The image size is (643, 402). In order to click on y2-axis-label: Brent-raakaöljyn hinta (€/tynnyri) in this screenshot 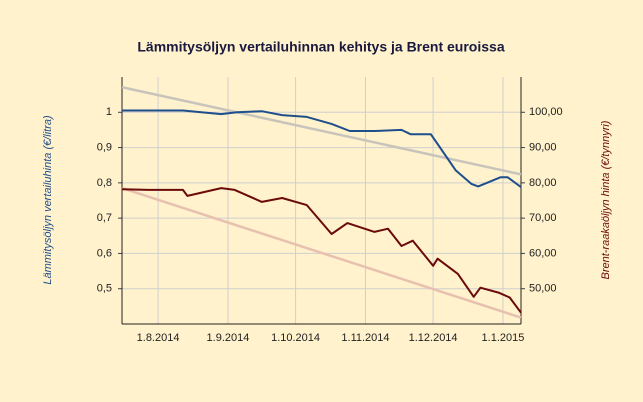, I will do `click(606, 199)`.